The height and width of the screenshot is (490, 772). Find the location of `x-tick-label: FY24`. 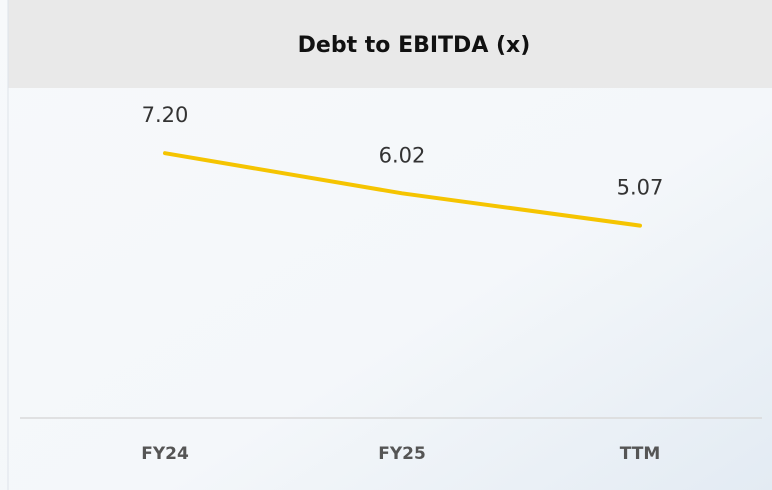

x-tick-label: FY24 is located at coordinates (165, 454).